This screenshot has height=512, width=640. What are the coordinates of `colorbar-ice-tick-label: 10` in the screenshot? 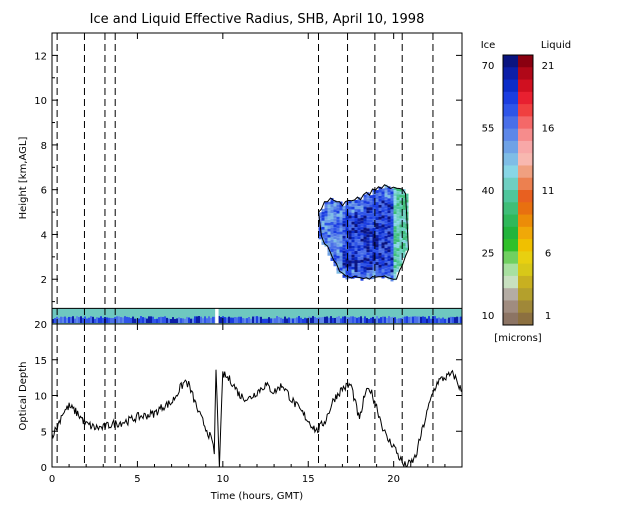 It's located at (488, 316).